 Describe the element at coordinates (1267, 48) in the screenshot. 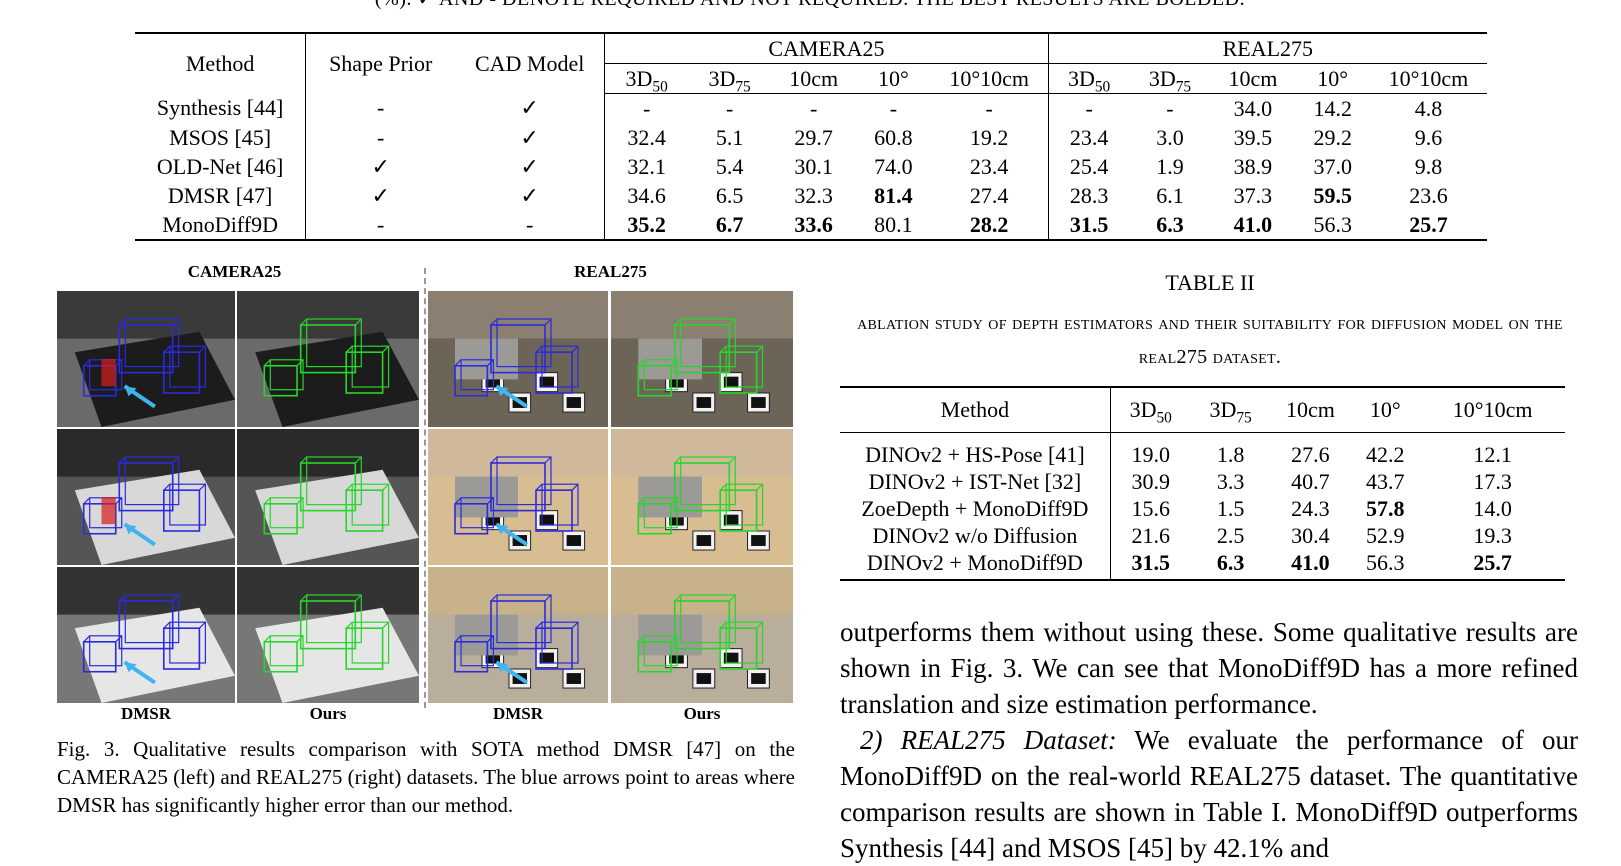

I see `t1-header-group-real275: REAL275` at that location.